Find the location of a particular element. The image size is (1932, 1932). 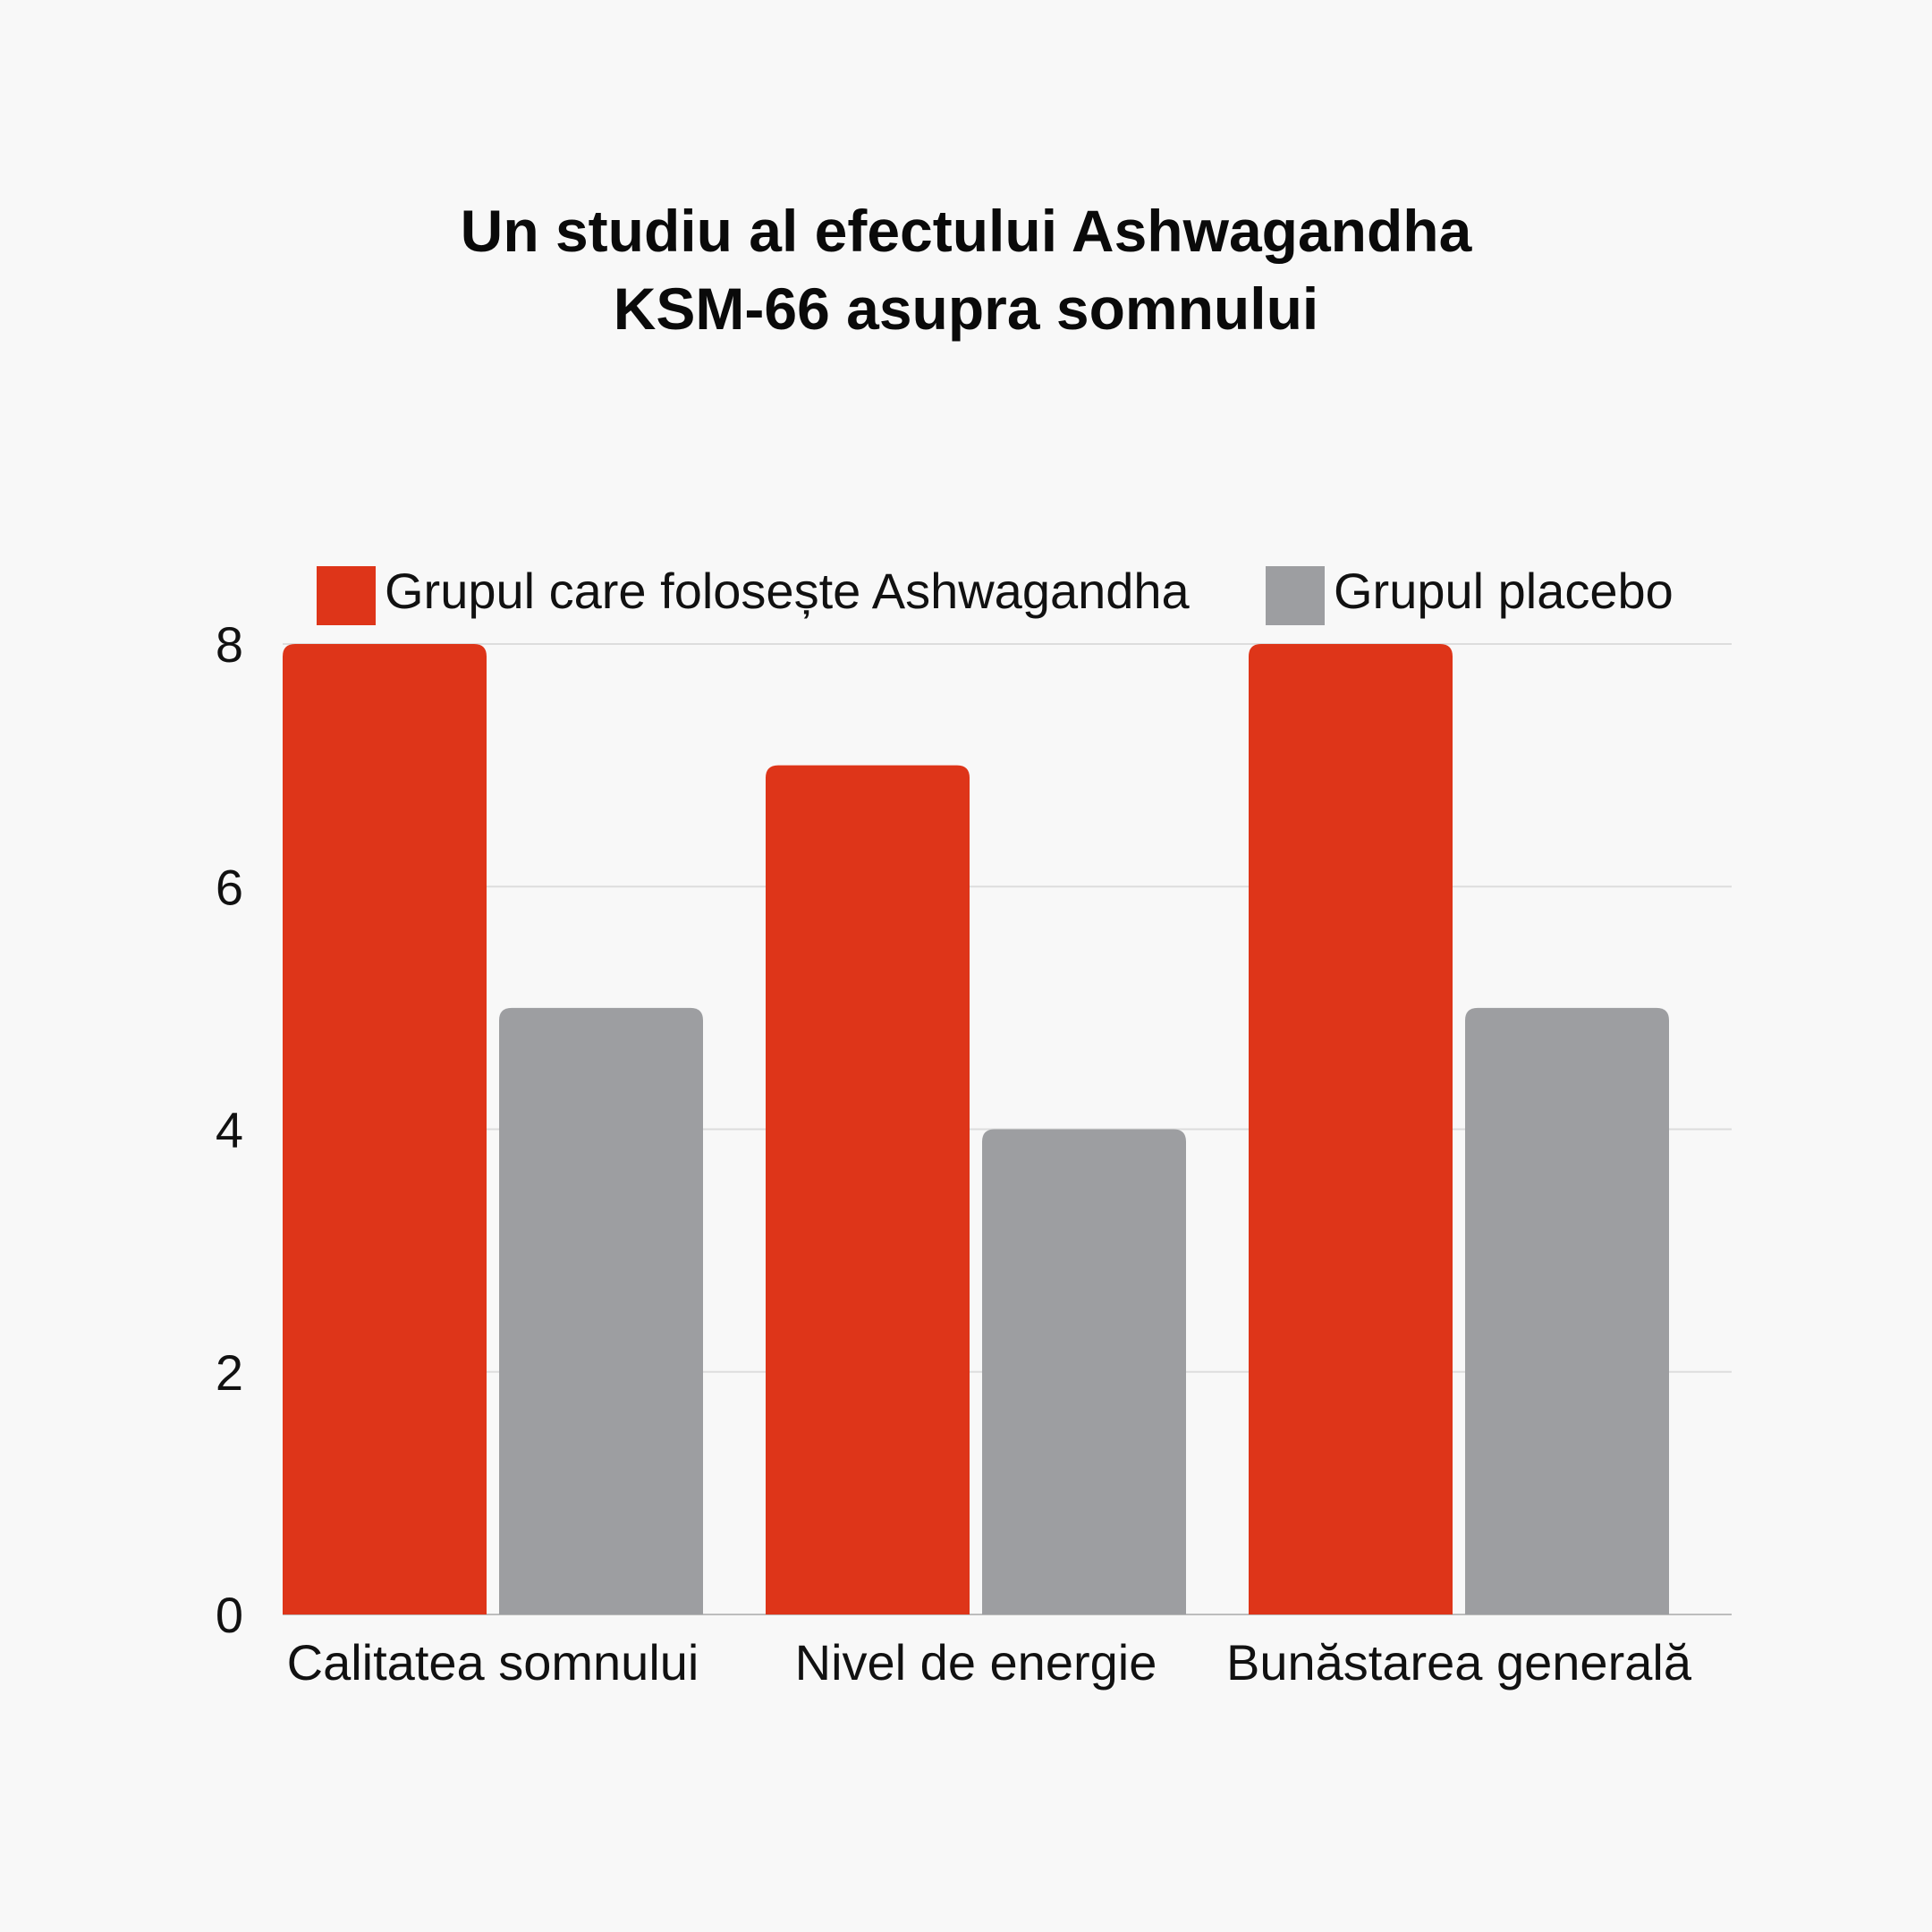

y-tick-label-8: 8 is located at coordinates (229, 644).